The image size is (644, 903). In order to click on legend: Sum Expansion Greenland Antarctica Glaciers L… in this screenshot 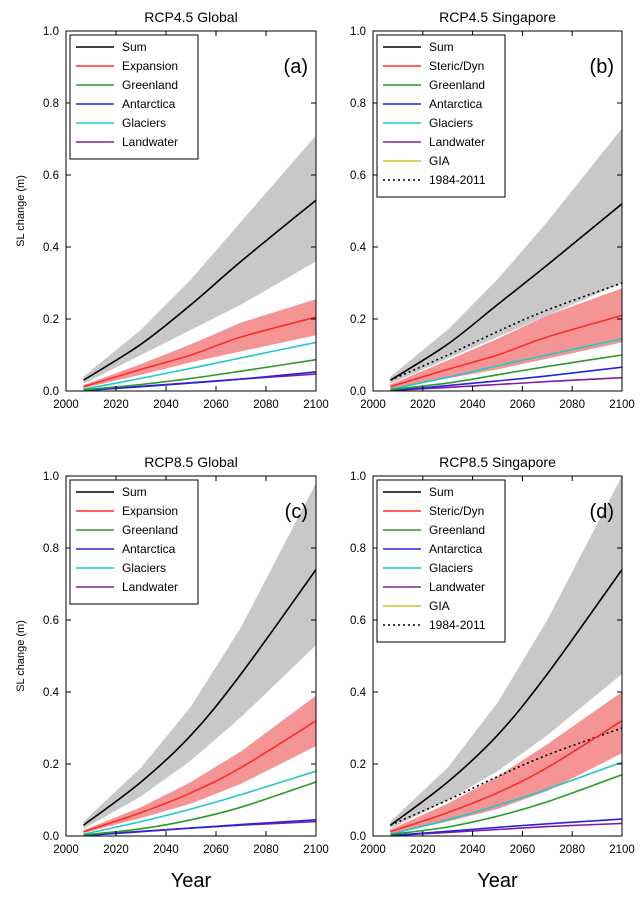, I will do `click(134, 97)`.